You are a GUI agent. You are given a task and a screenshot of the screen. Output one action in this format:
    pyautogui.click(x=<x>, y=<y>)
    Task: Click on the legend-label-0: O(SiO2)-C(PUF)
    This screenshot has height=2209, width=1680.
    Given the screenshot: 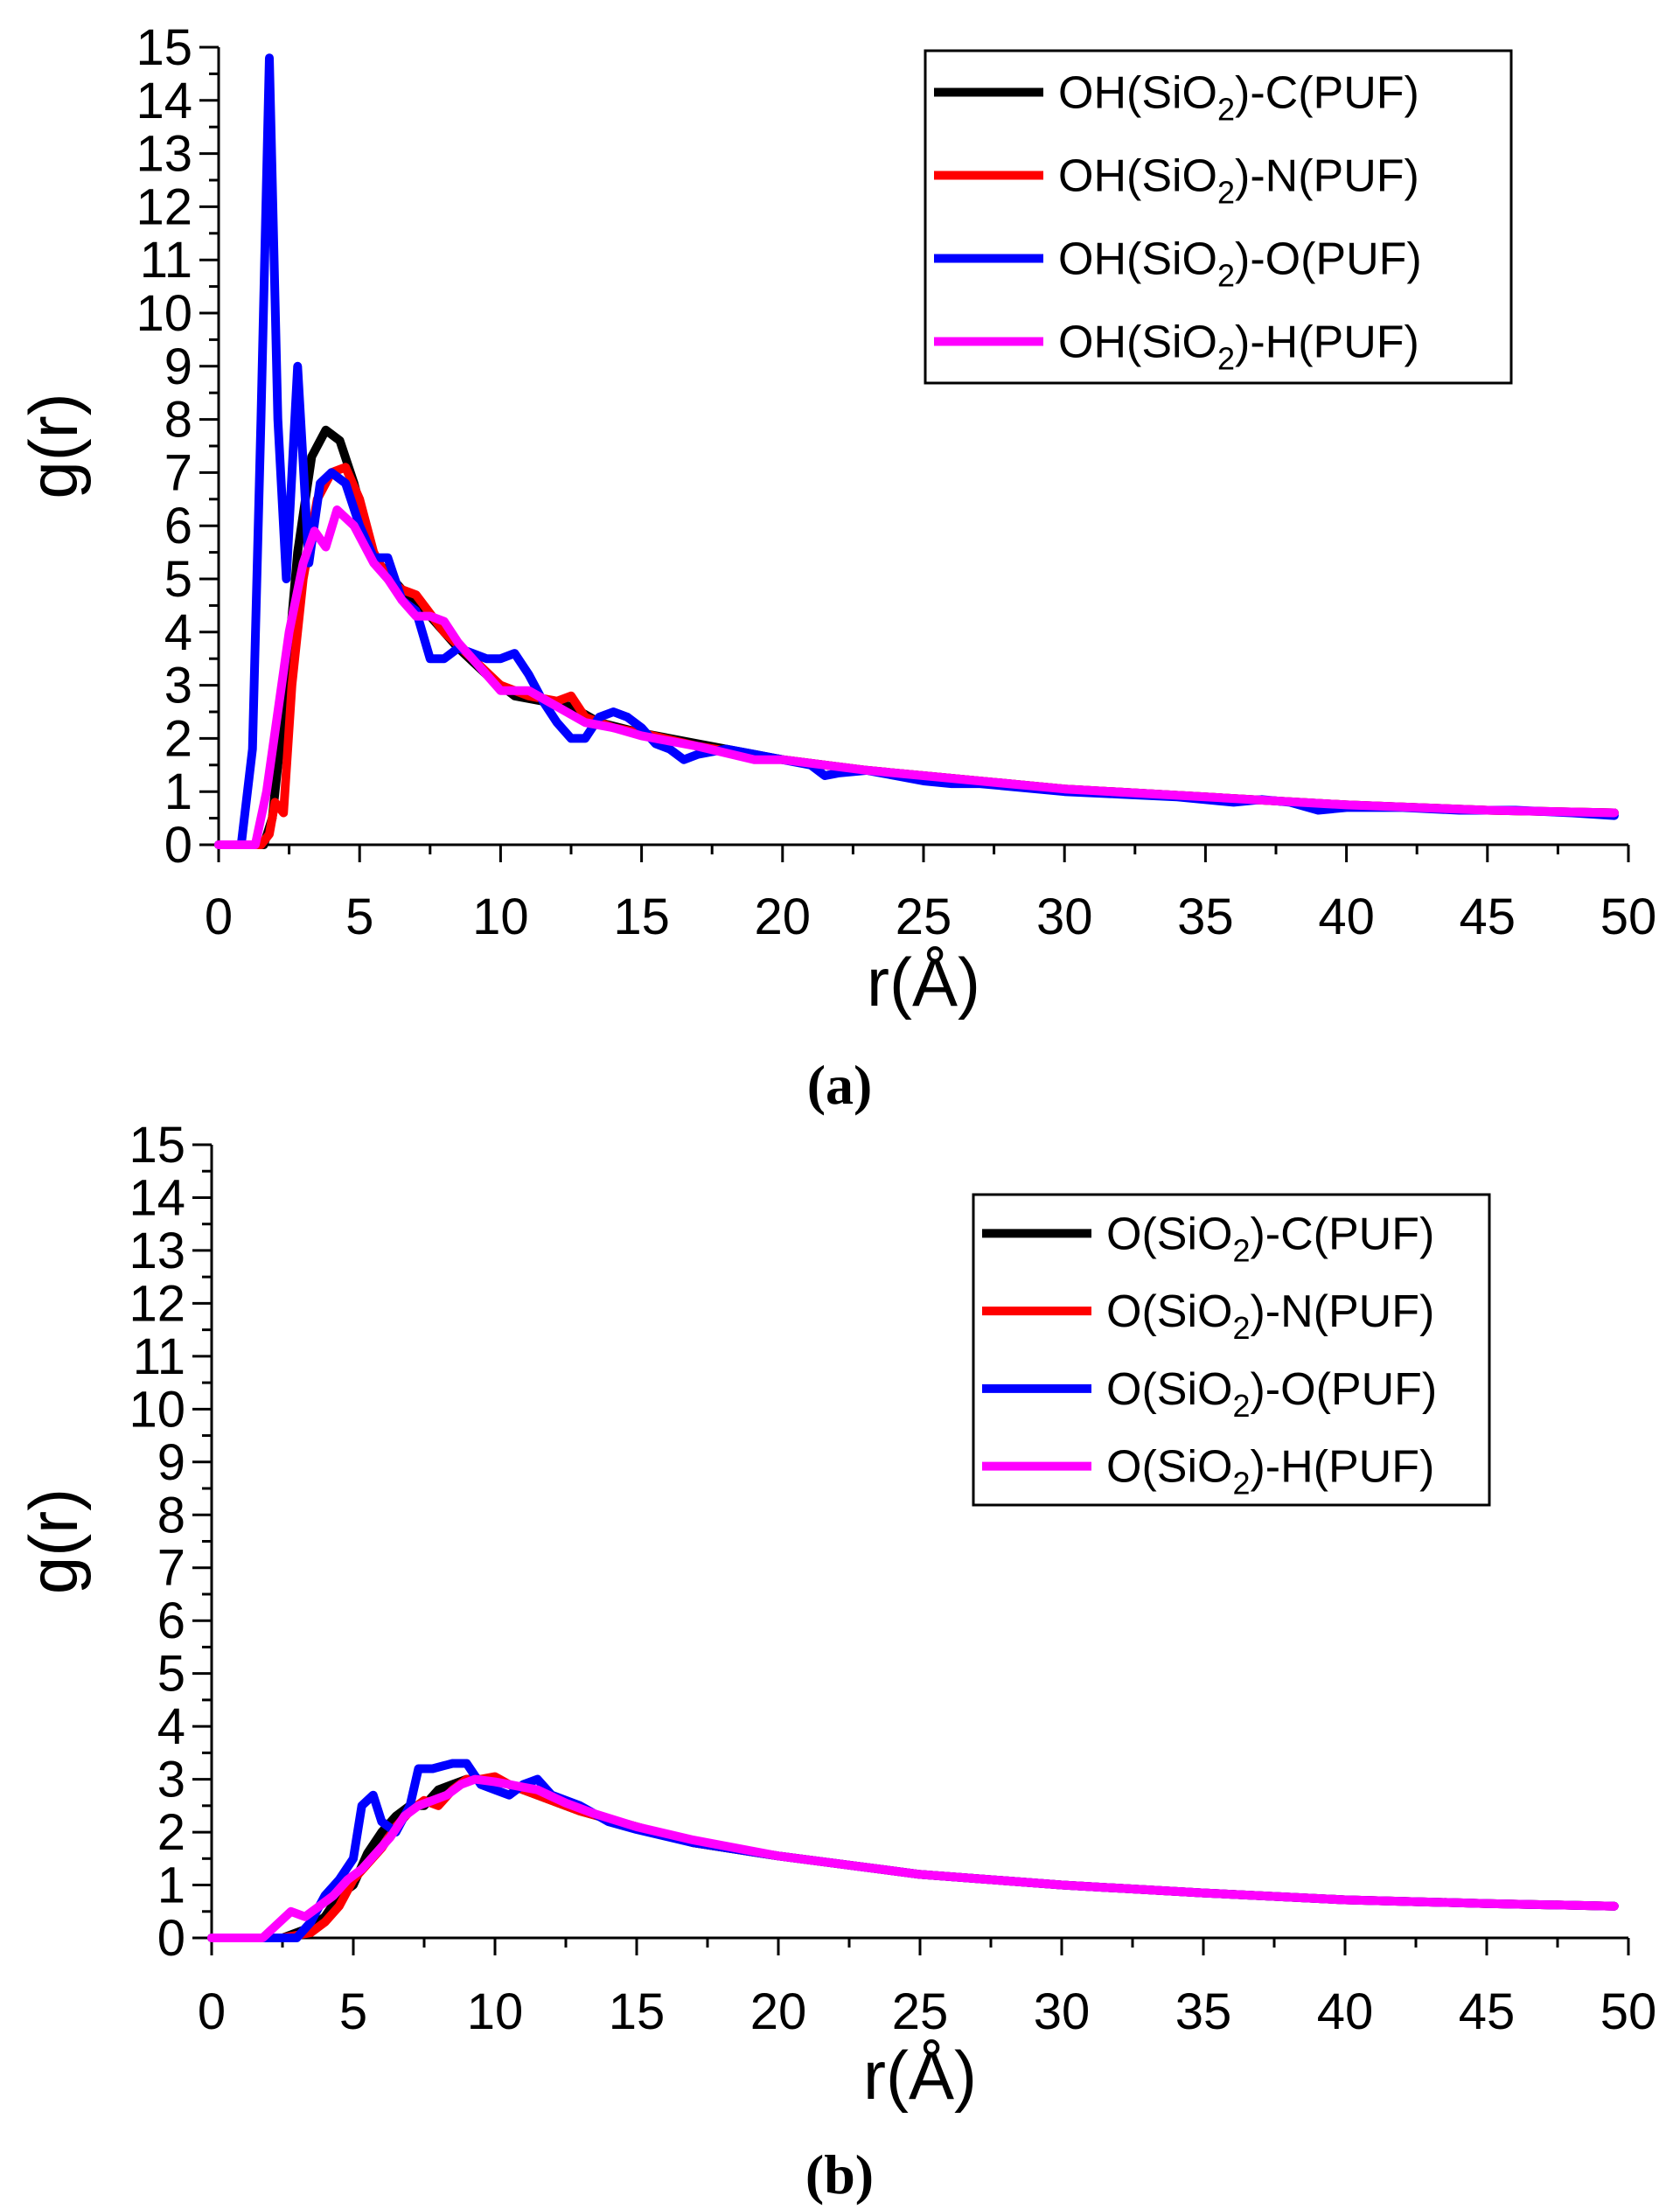 What is the action you would take?
    pyautogui.click(x=1270, y=1238)
    